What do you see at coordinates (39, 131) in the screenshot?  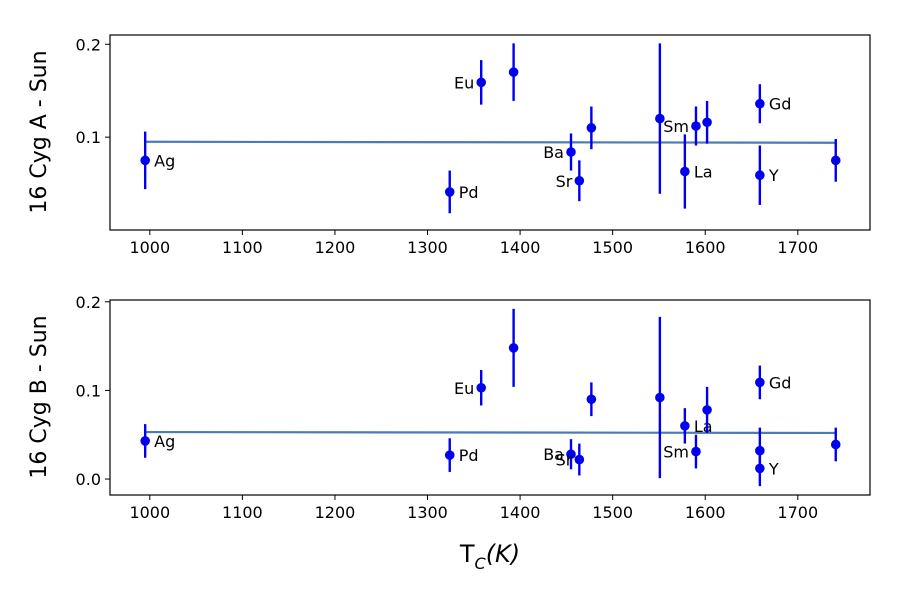 I see `y-axis-label: 16 Cyg A - Sun` at bounding box center [39, 131].